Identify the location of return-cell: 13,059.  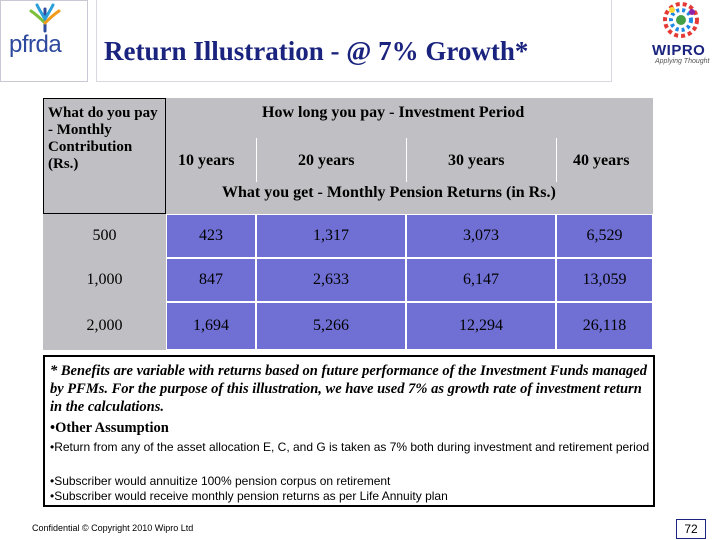
(604, 280).